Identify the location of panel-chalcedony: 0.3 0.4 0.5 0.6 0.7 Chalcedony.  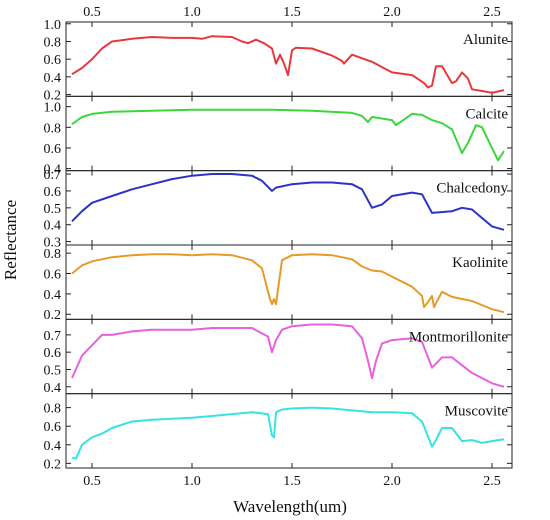
(278, 209).